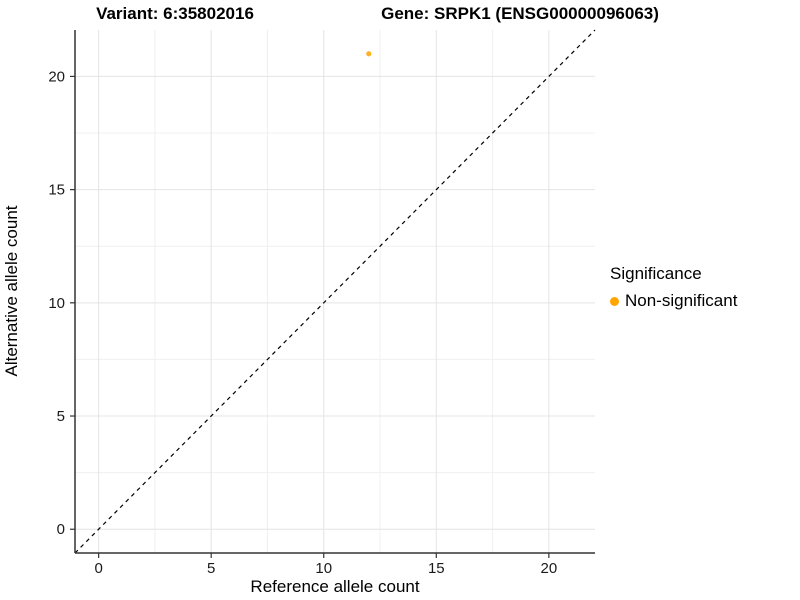  What do you see at coordinates (211, 568) in the screenshot?
I see `x-tick-label: 5` at bounding box center [211, 568].